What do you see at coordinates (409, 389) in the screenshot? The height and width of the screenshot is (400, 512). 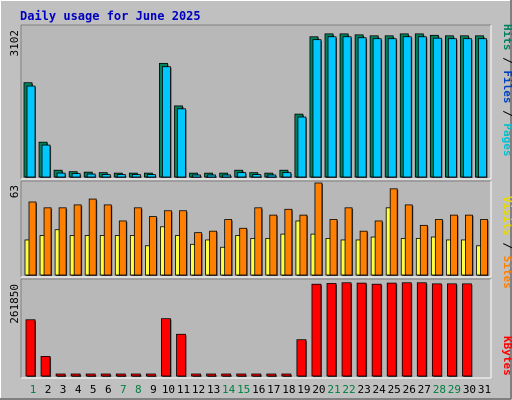 I see `day-label-26: 26` at bounding box center [409, 389].